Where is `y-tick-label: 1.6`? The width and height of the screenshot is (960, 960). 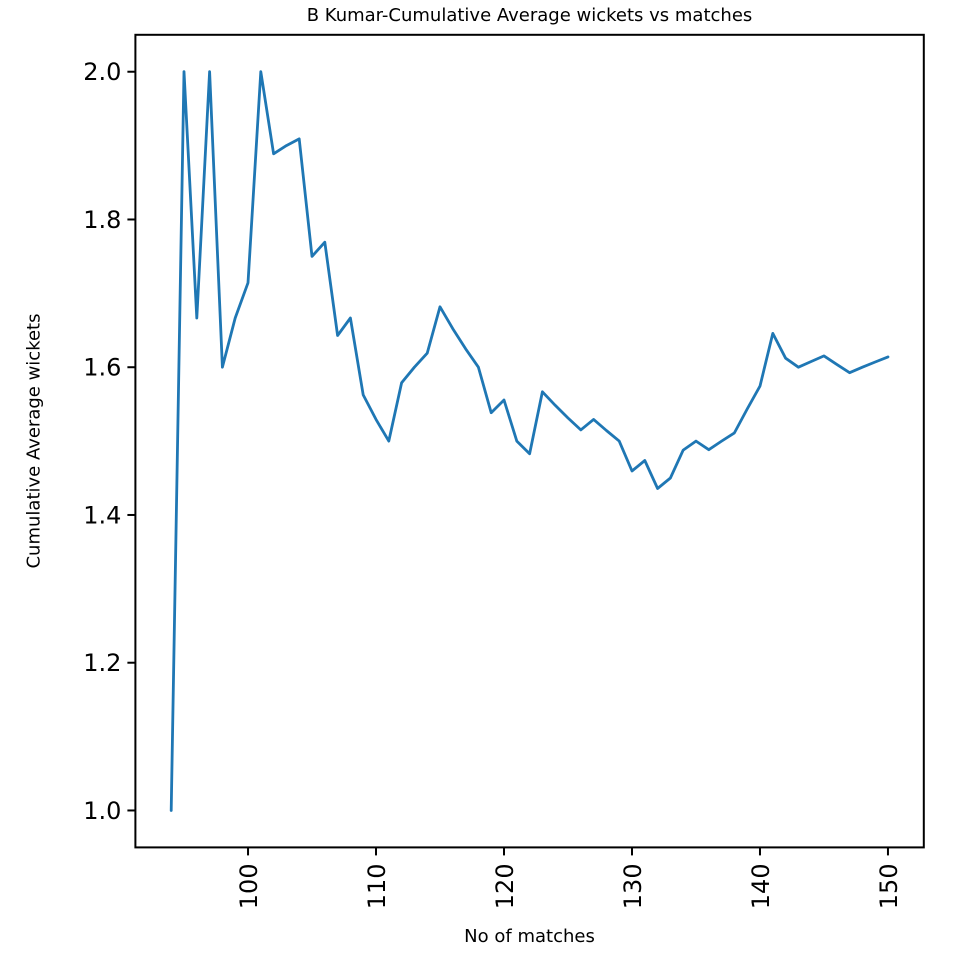 y-tick-label: 1.6 is located at coordinates (102, 368).